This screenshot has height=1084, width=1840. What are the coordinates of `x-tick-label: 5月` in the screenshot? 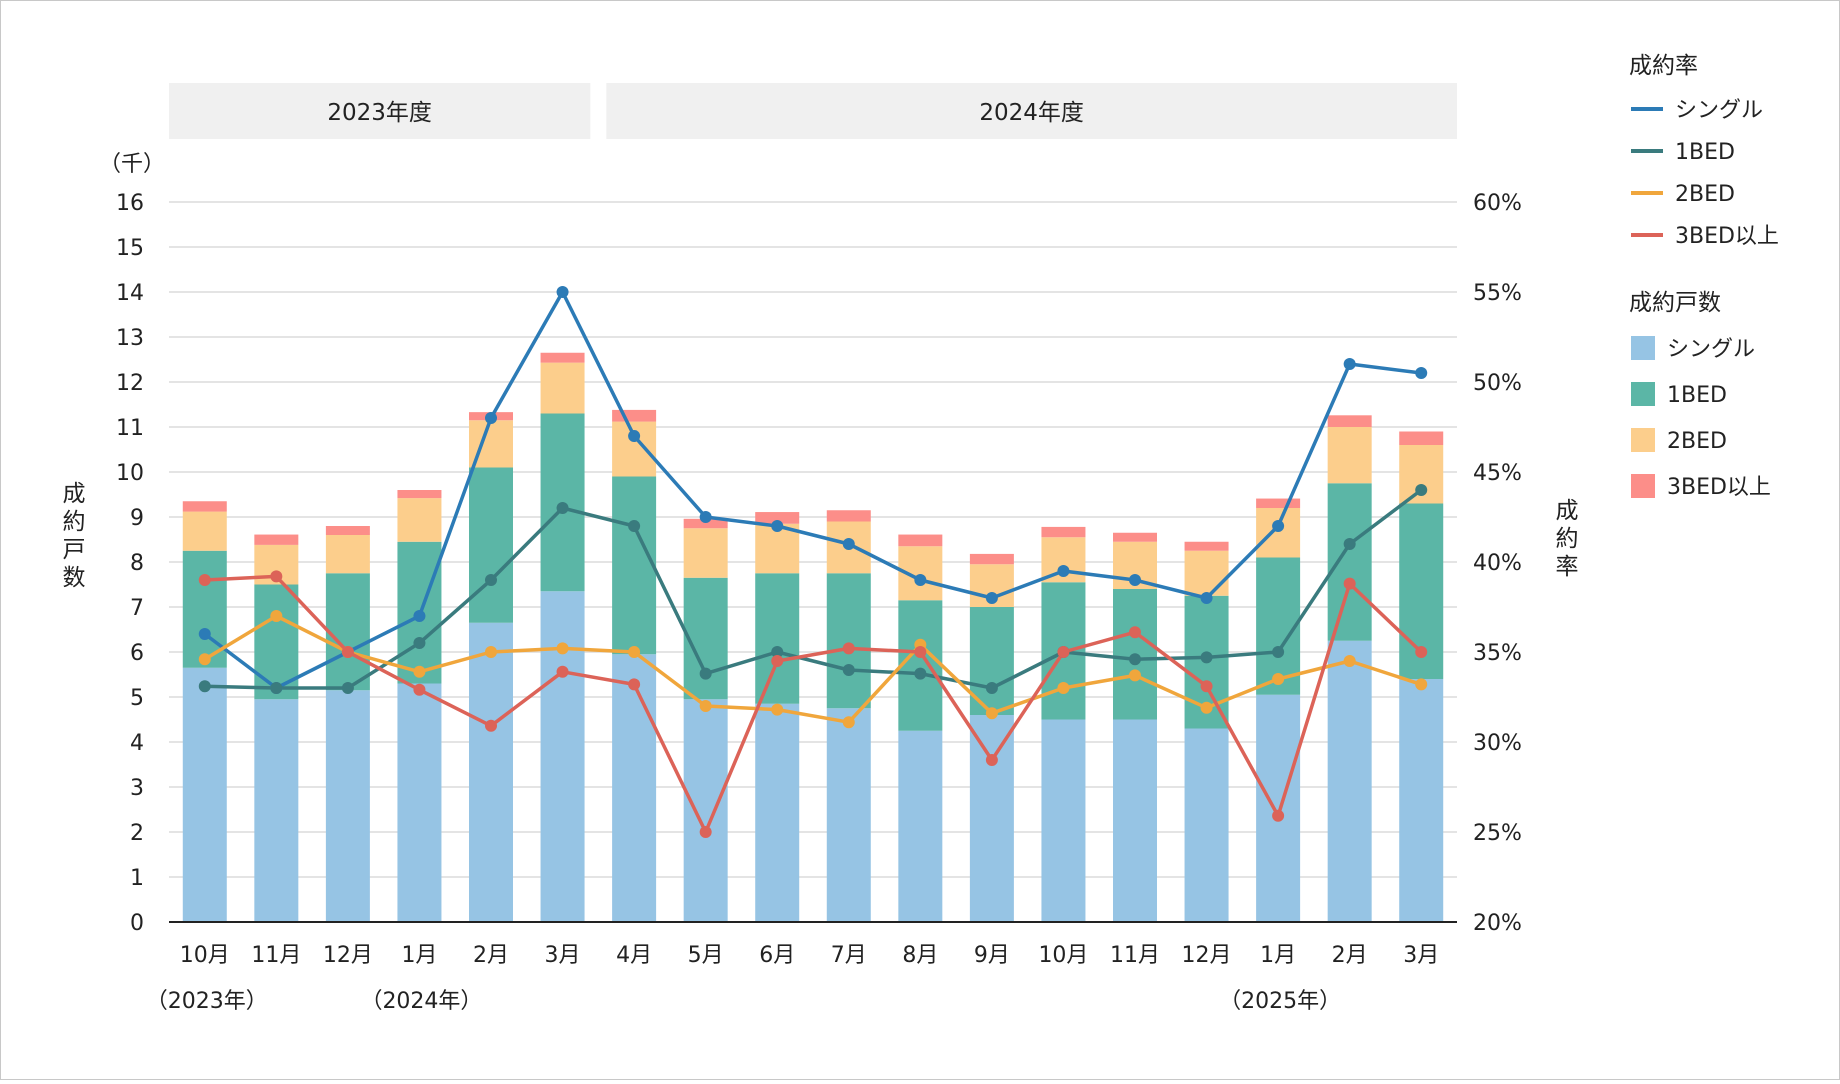 It's located at (706, 955).